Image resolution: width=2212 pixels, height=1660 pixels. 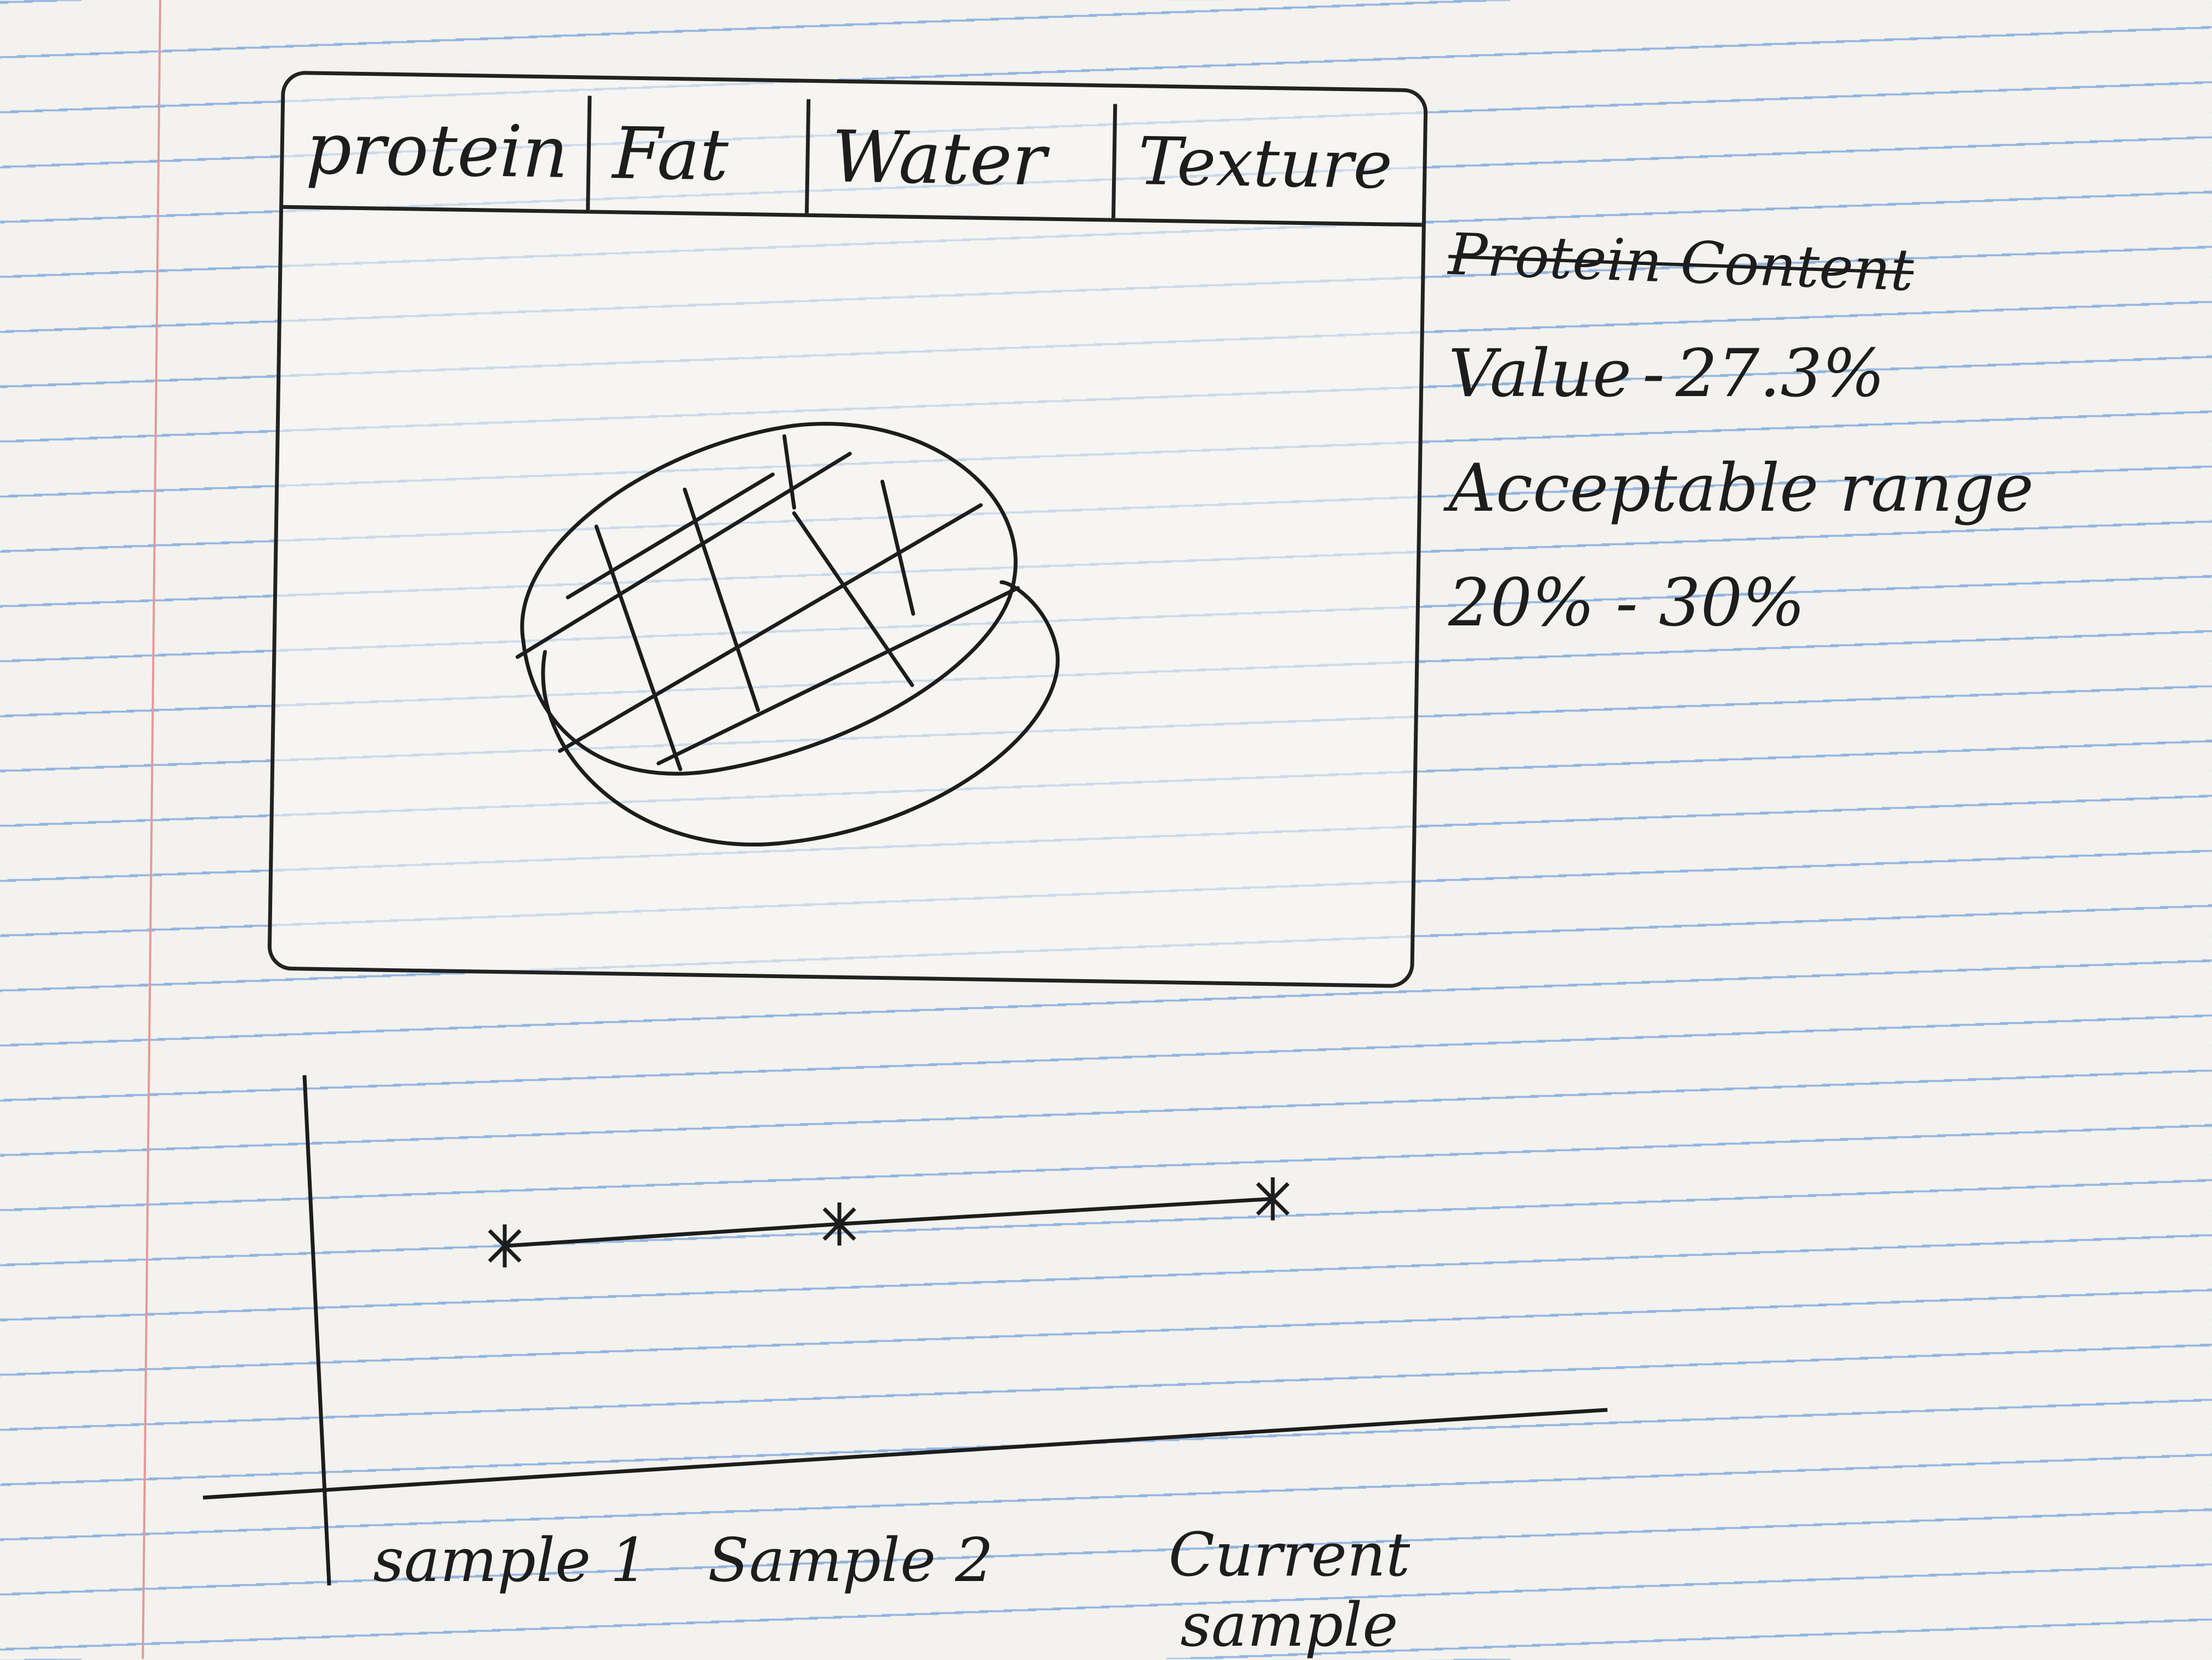 I want to click on range-value: 20% - 30%, so click(x=1627, y=603).